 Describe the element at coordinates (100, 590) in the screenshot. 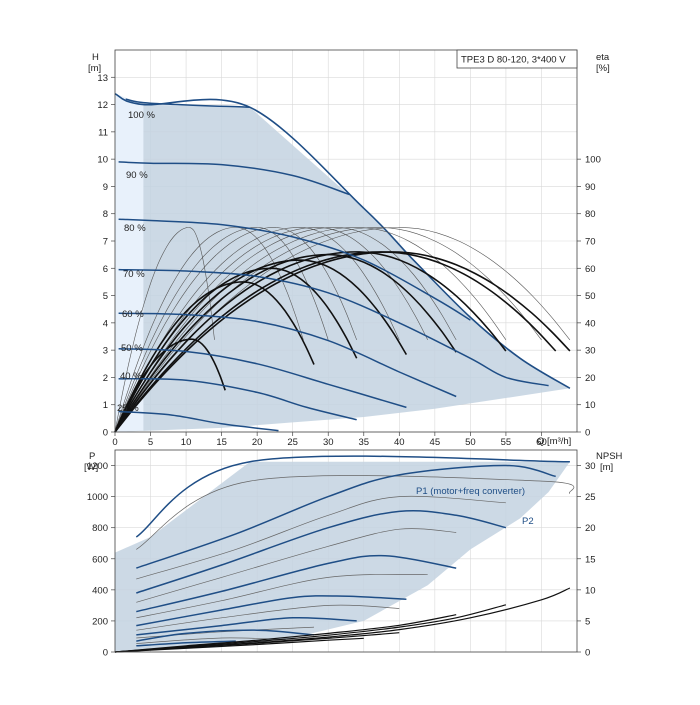

I see `p-tick-label-400: 400` at that location.